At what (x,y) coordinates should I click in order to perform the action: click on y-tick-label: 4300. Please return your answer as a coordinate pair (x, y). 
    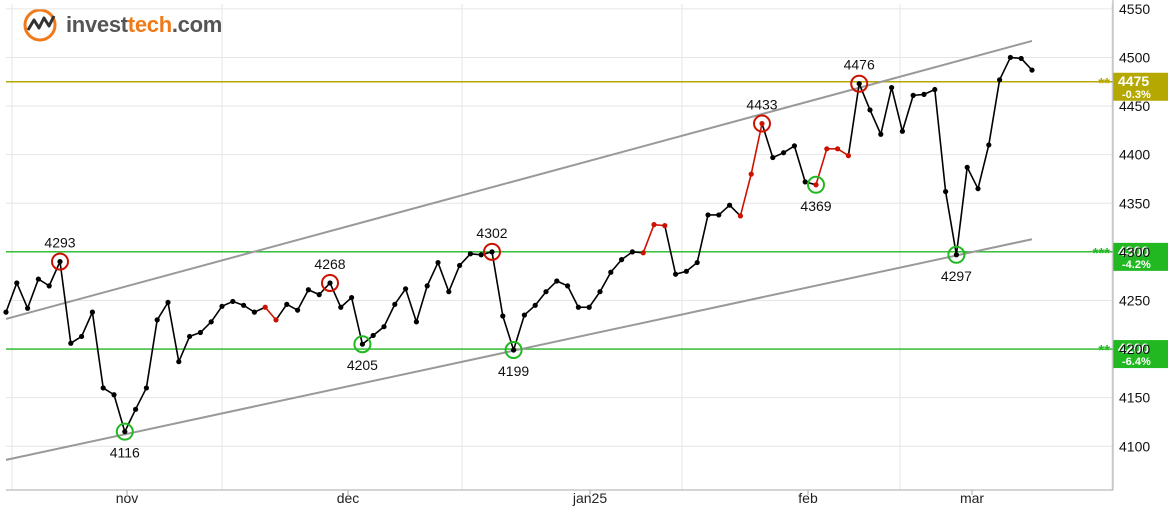
    Looking at the image, I should click on (1134, 252).